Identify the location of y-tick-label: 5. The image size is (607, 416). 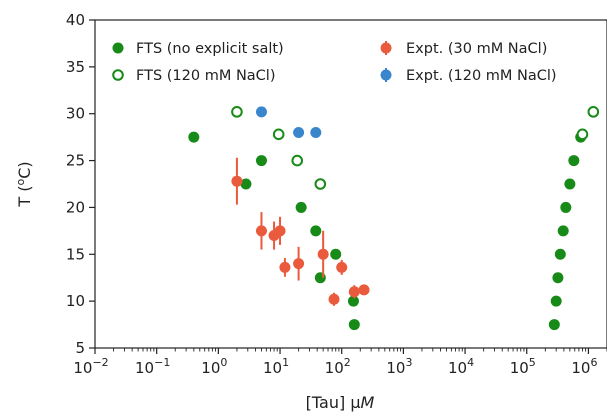
(80, 348).